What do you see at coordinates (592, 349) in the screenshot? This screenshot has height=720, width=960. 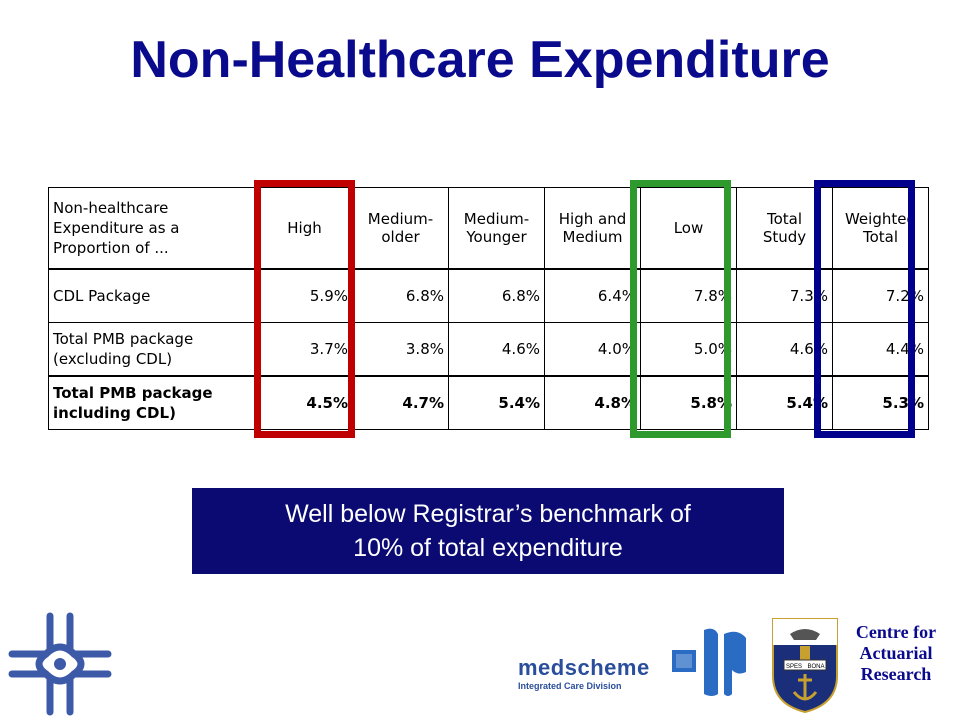 I see `table-cell: 4.0%` at bounding box center [592, 349].